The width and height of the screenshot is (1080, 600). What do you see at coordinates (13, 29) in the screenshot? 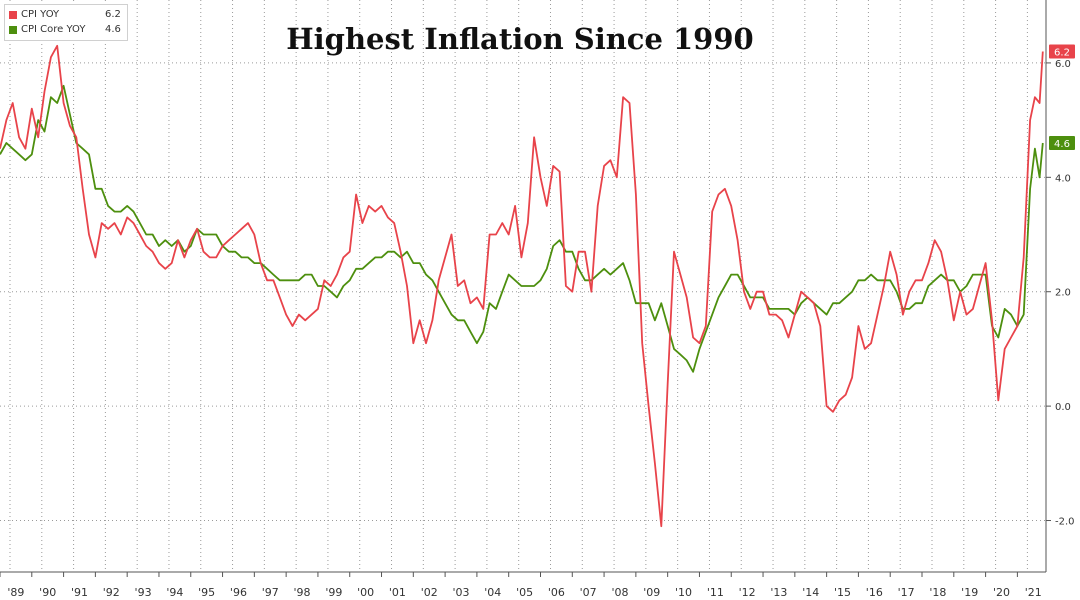
I see `legend-swatch-core` at bounding box center [13, 29].